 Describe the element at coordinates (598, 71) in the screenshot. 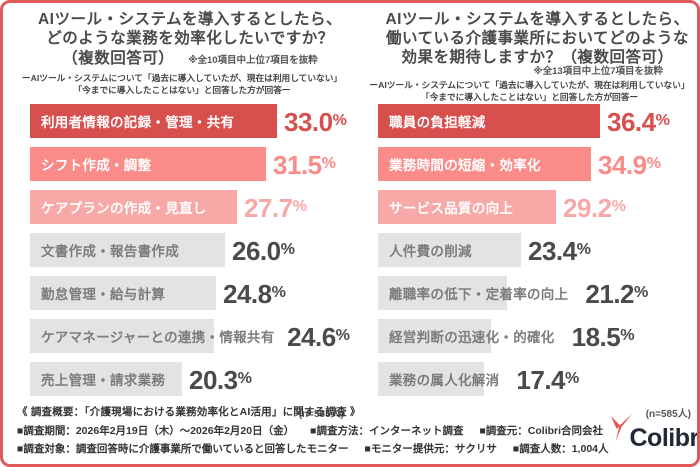

I see `panel-note: ※全13項目中上位7項目を抜粋` at that location.